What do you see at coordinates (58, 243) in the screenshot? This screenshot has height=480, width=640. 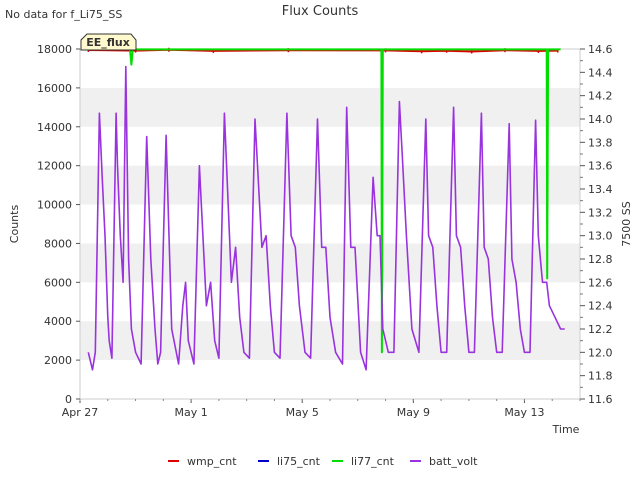 I see `y-tick-label: 8000` at bounding box center [58, 243].